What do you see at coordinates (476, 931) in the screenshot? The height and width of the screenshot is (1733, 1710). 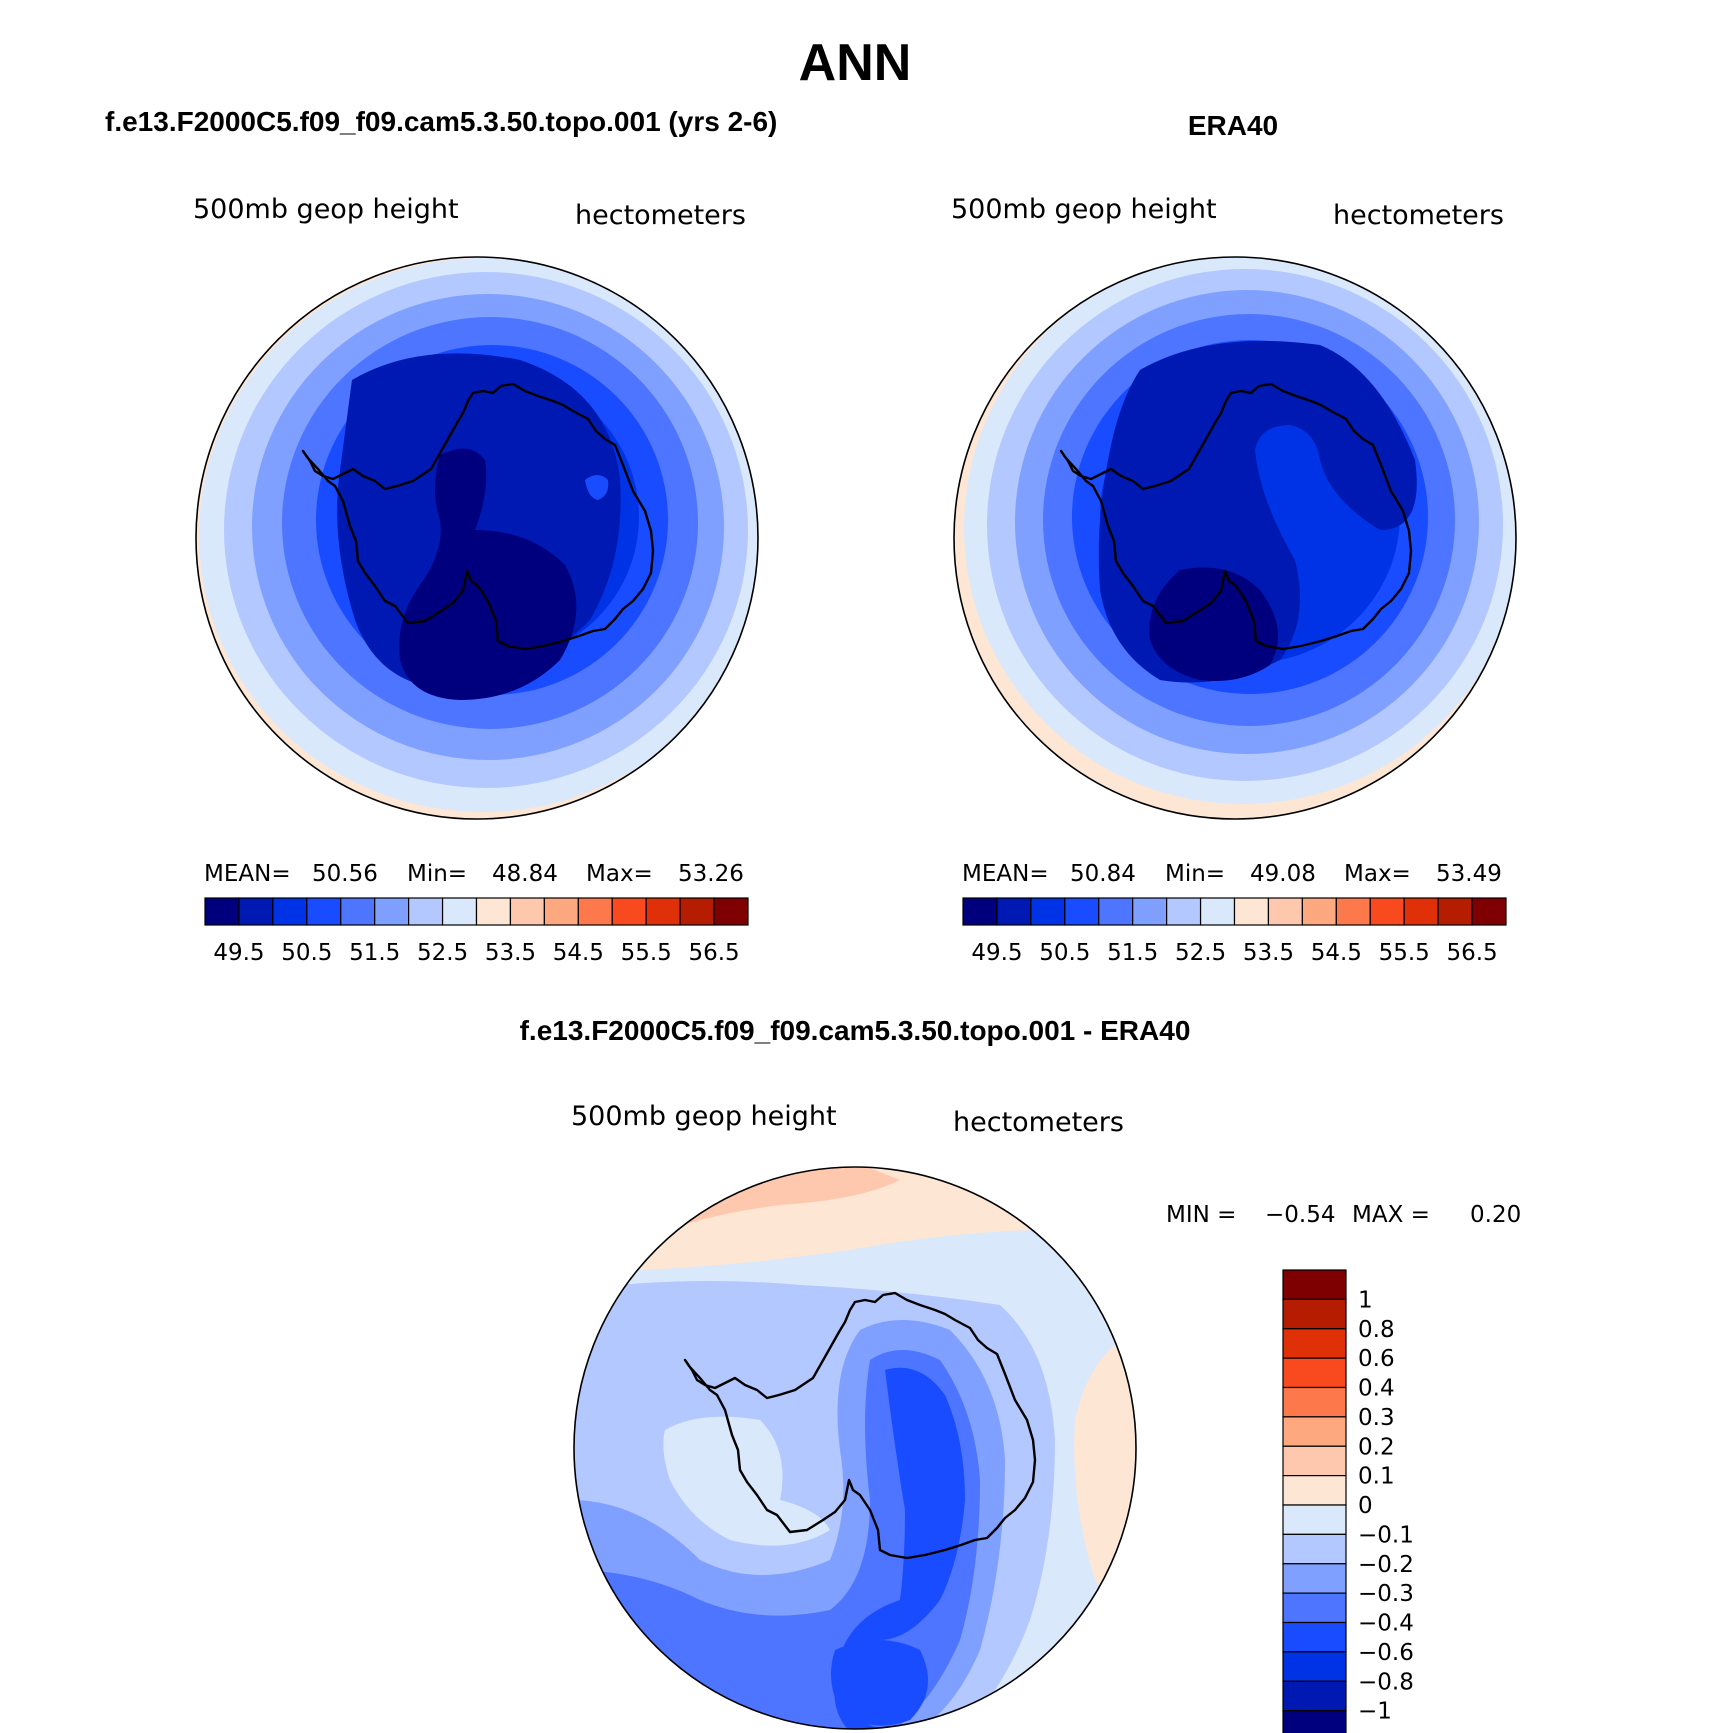 I see `colorbar-model: 49.5 50.5 51.5 52.5 53.5 54.5 55.5 56.5` at bounding box center [476, 931].